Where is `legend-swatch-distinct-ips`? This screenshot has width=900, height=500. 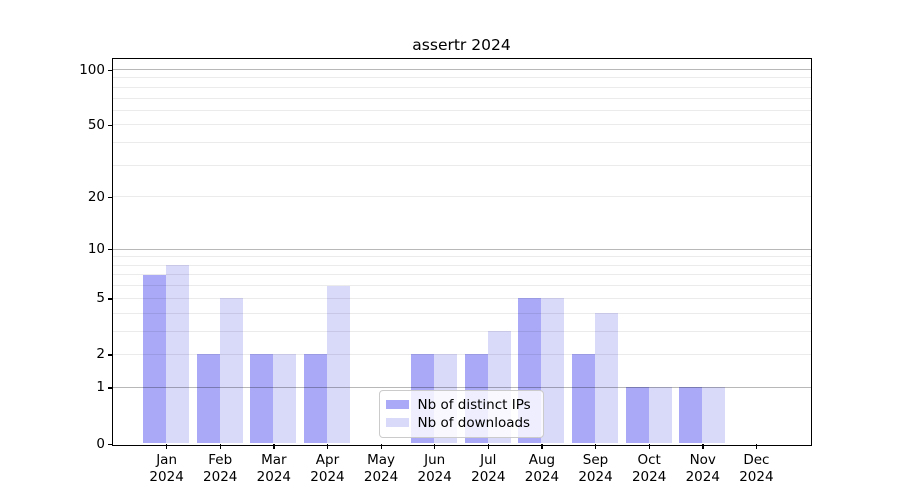 legend-swatch-distinct-ips is located at coordinates (397, 404).